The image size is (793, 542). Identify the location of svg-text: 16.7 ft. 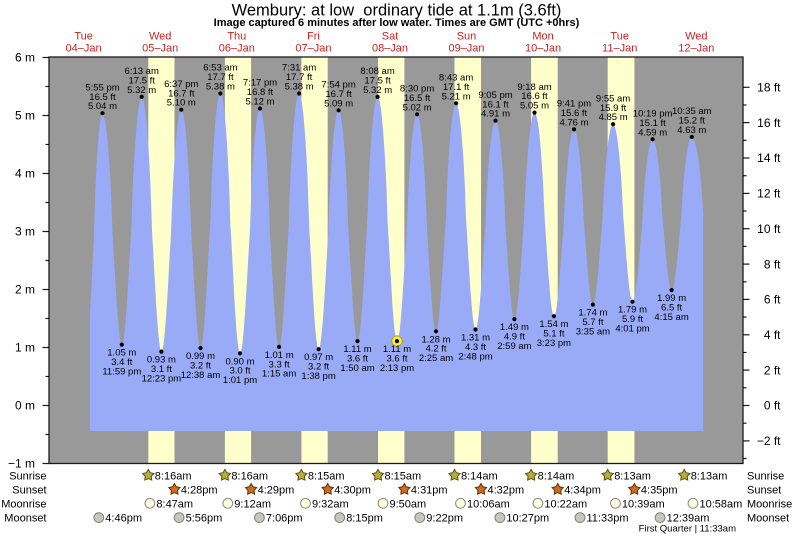
(181, 93).